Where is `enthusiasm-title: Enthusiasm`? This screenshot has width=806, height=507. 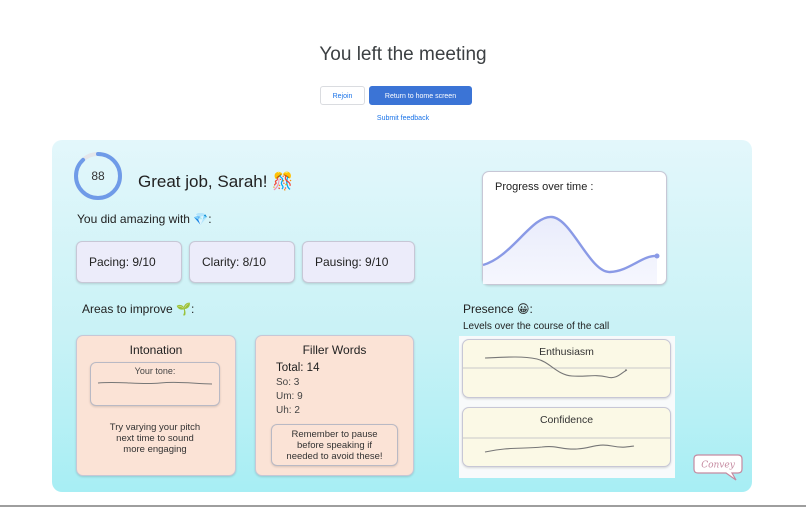
enthusiasm-title: Enthusiasm is located at coordinates (566, 352).